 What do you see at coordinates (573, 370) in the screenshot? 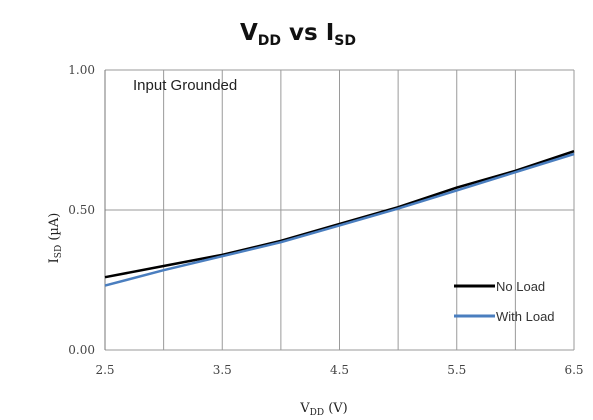
I see `x-tick-label: 6.5` at bounding box center [573, 370].